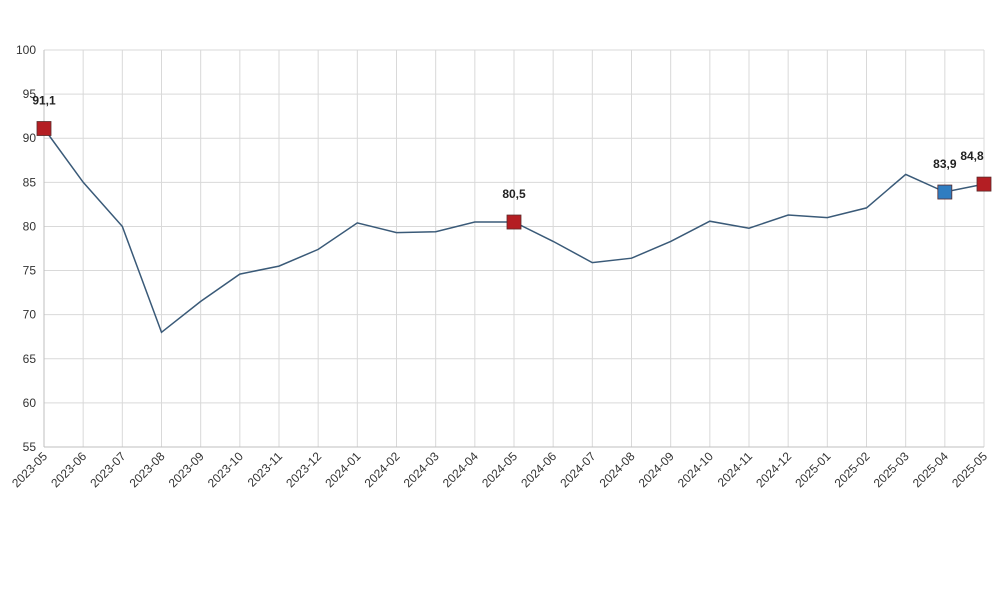 Image resolution: width=1000 pixels, height=593 pixels. What do you see at coordinates (225, 469) in the screenshot?
I see `x-tick-label: 2023-10` at bounding box center [225, 469].